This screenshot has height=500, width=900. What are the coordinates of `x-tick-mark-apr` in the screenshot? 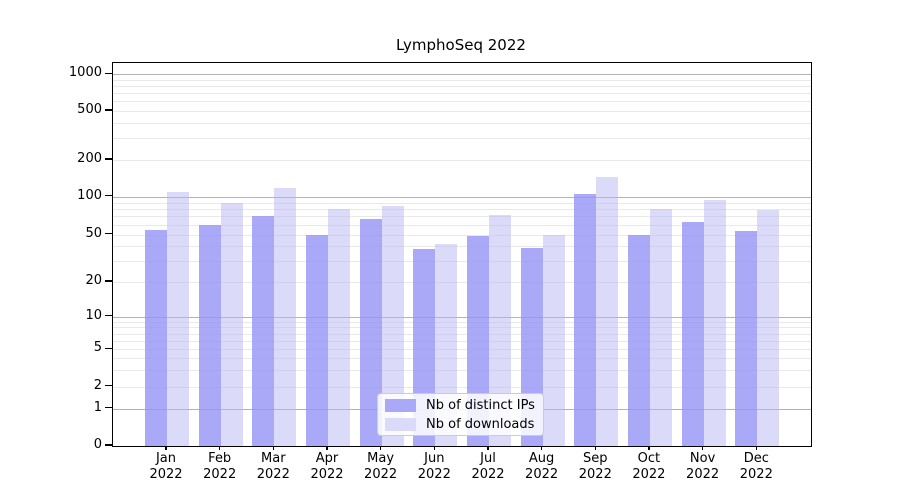 It's located at (327, 448).